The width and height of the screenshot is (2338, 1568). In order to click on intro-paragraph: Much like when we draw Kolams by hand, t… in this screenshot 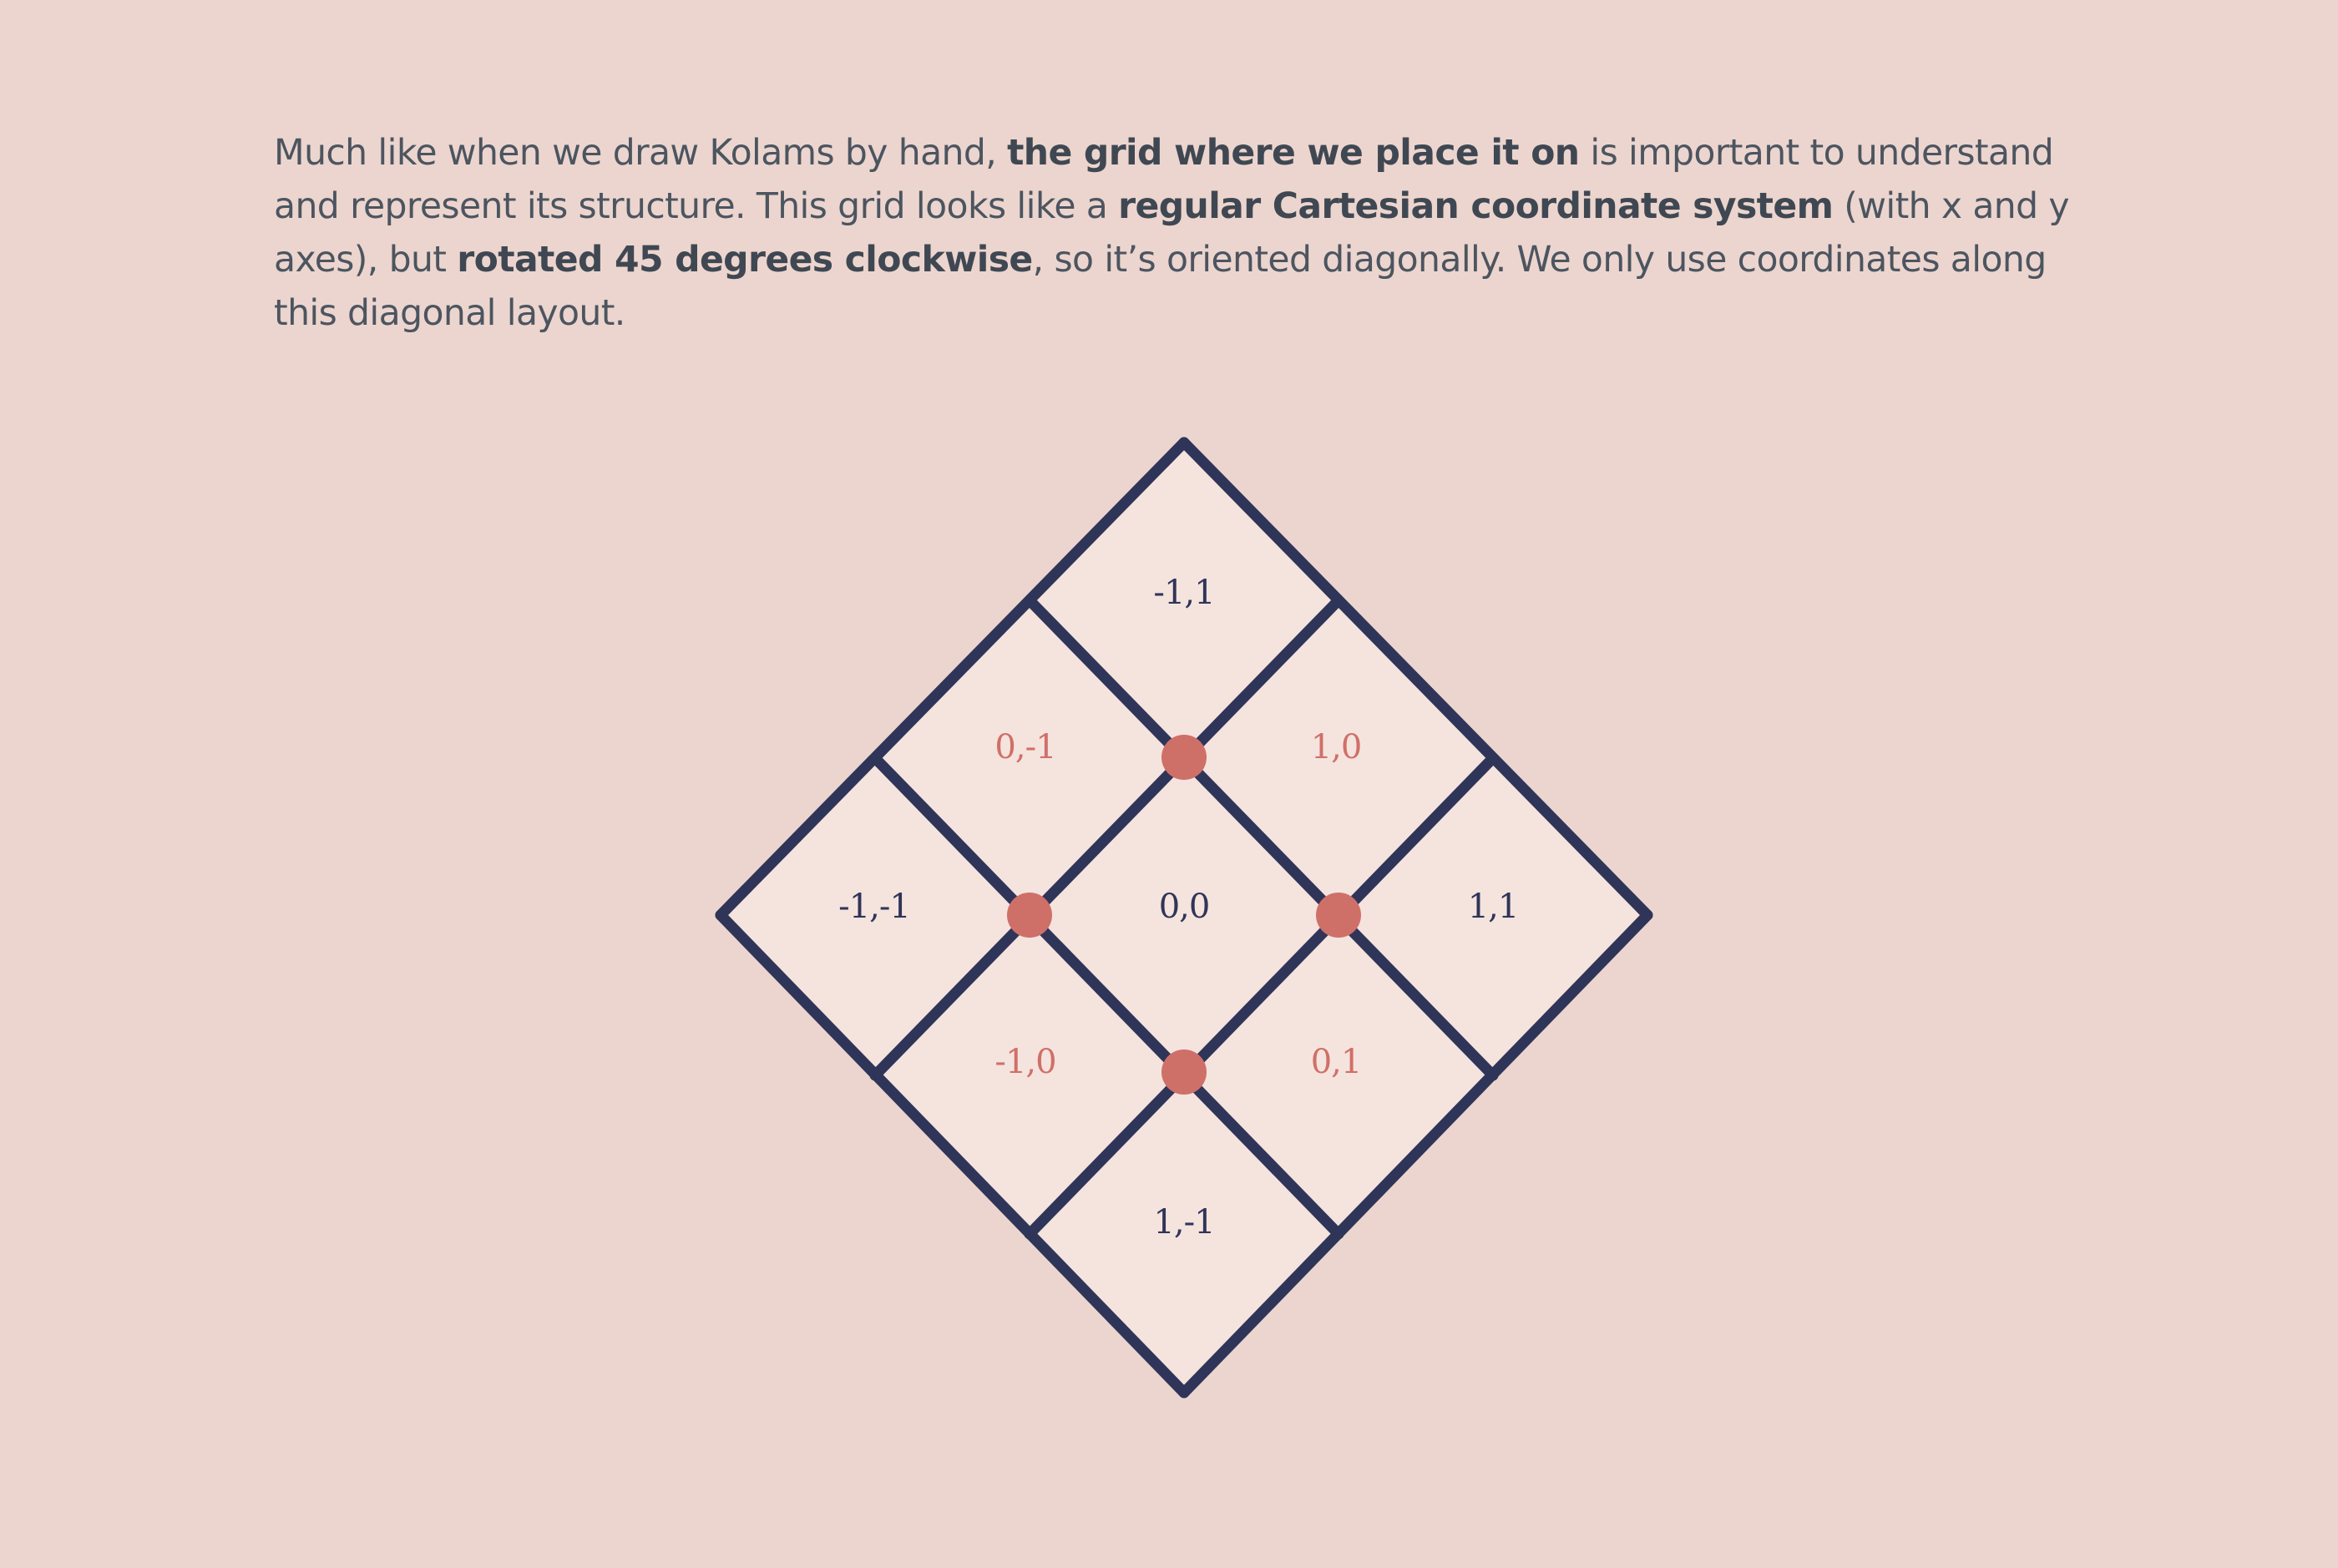, I will do `click(1175, 234)`.